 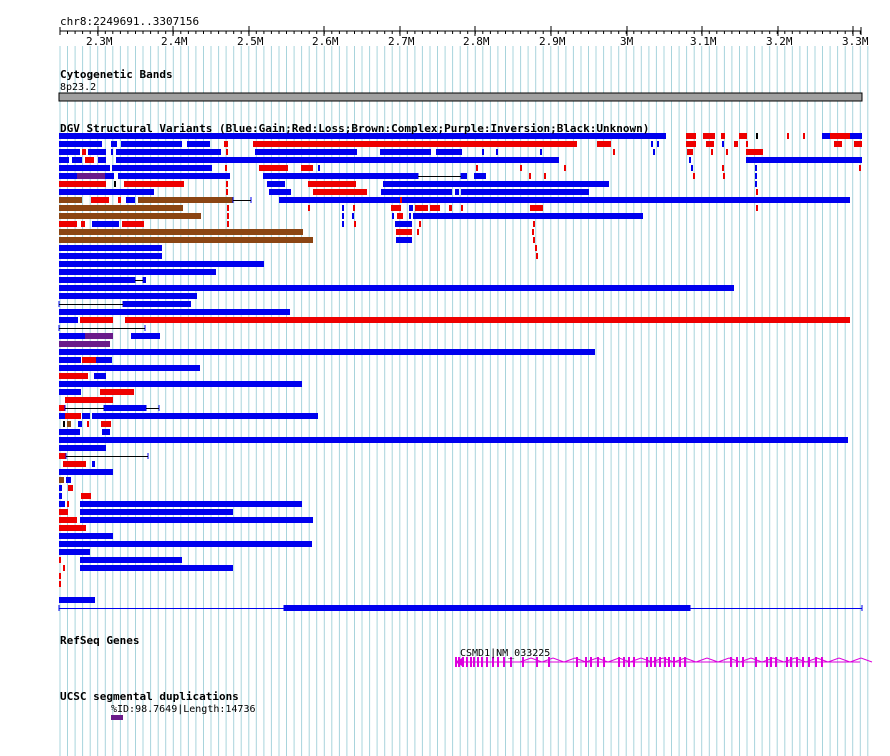 I want to click on refseq-track-title: RefSeq Genes, so click(x=100, y=640).